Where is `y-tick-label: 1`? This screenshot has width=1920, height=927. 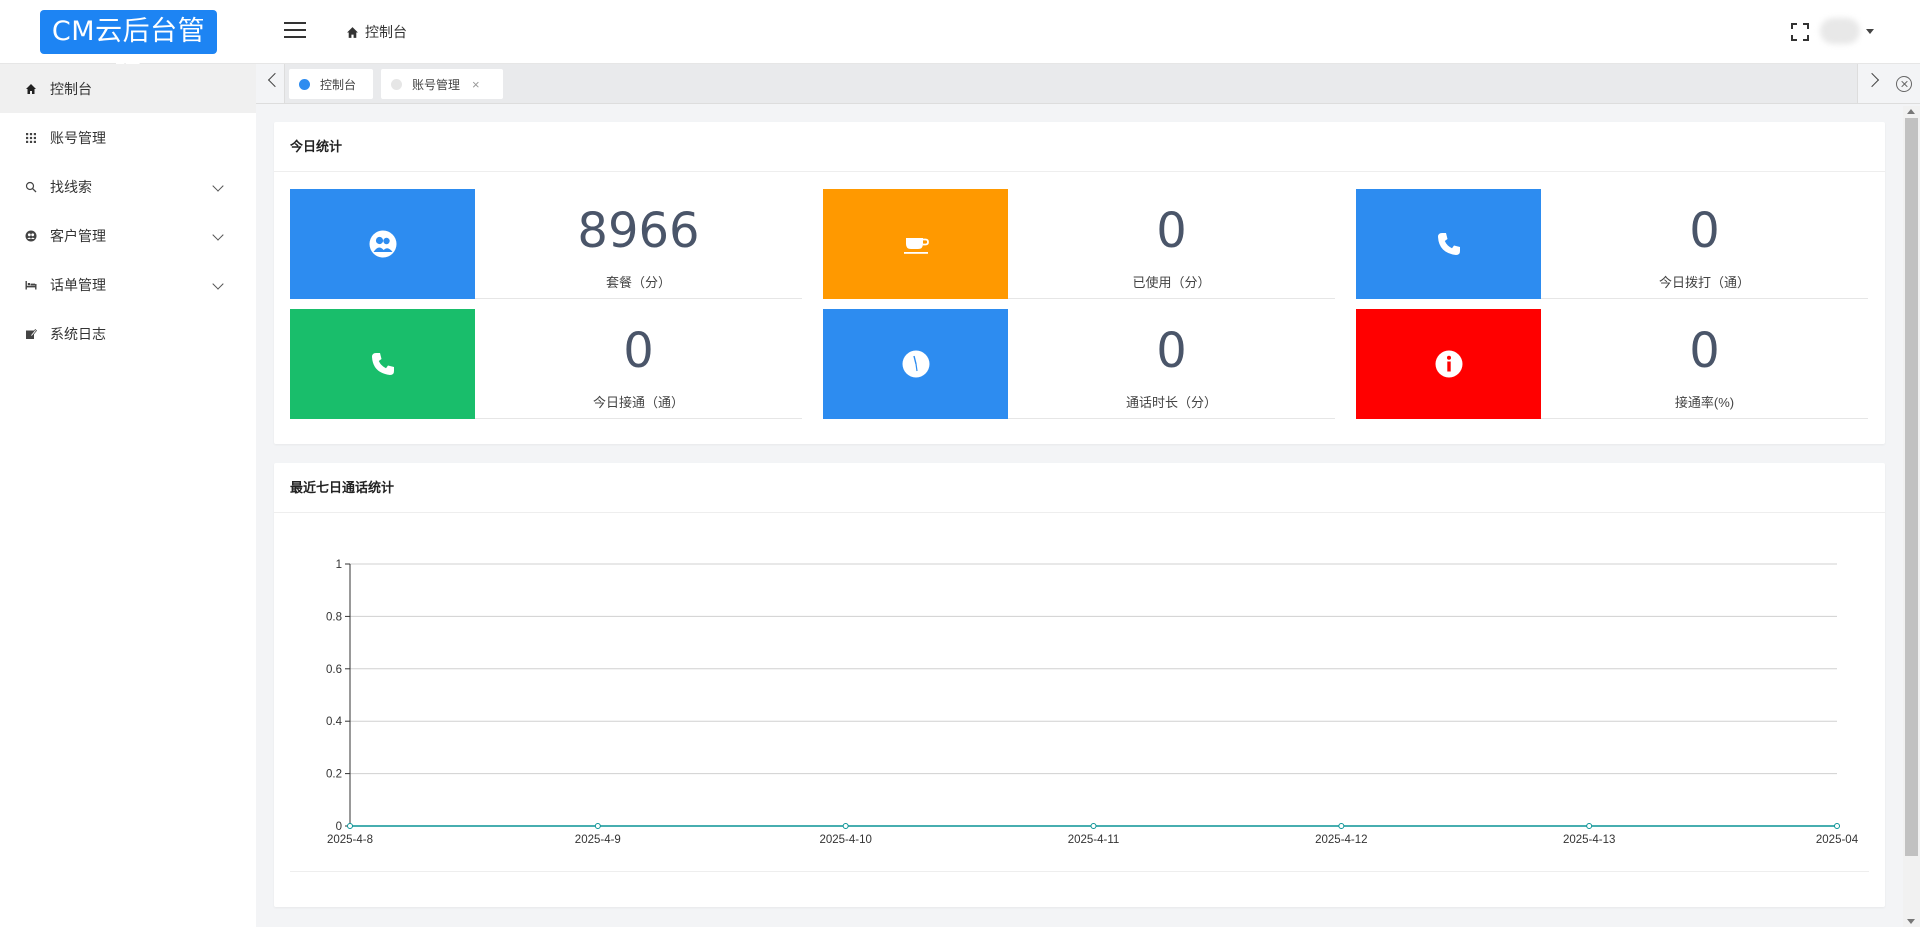
y-tick-label: 1 is located at coordinates (339, 565).